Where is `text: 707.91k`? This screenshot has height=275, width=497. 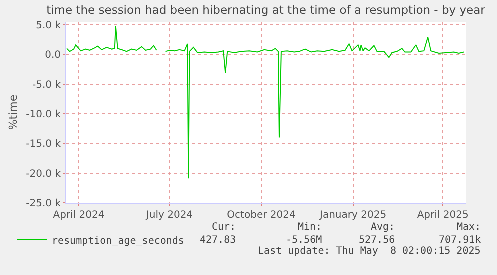 text: 707.91k is located at coordinates (460, 240).